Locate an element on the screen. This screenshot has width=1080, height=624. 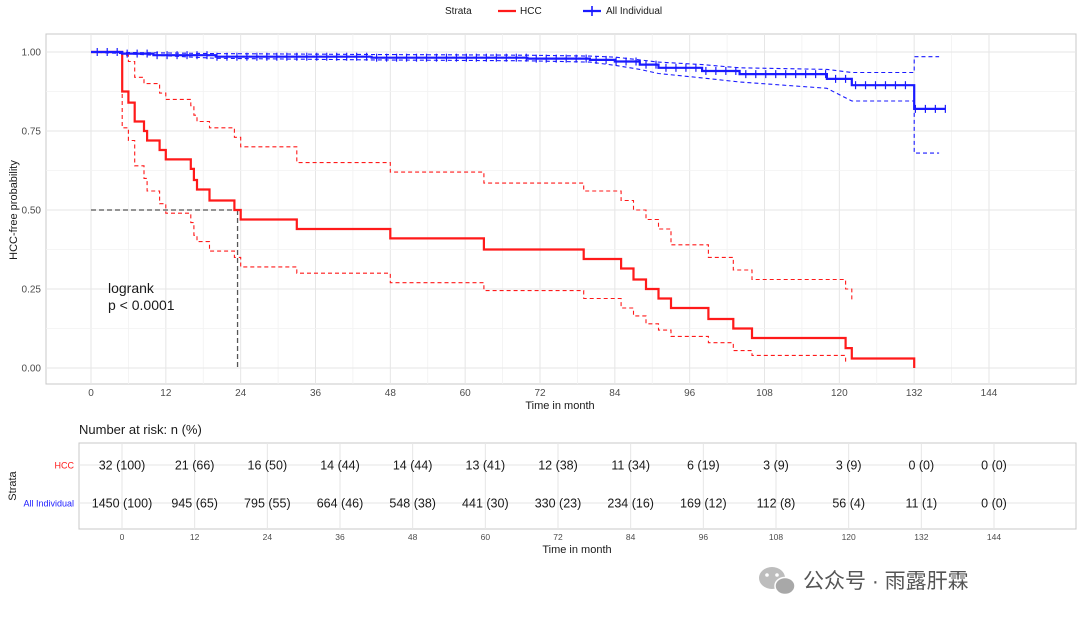
risk-cell: 795 (55) is located at coordinates (267, 504).